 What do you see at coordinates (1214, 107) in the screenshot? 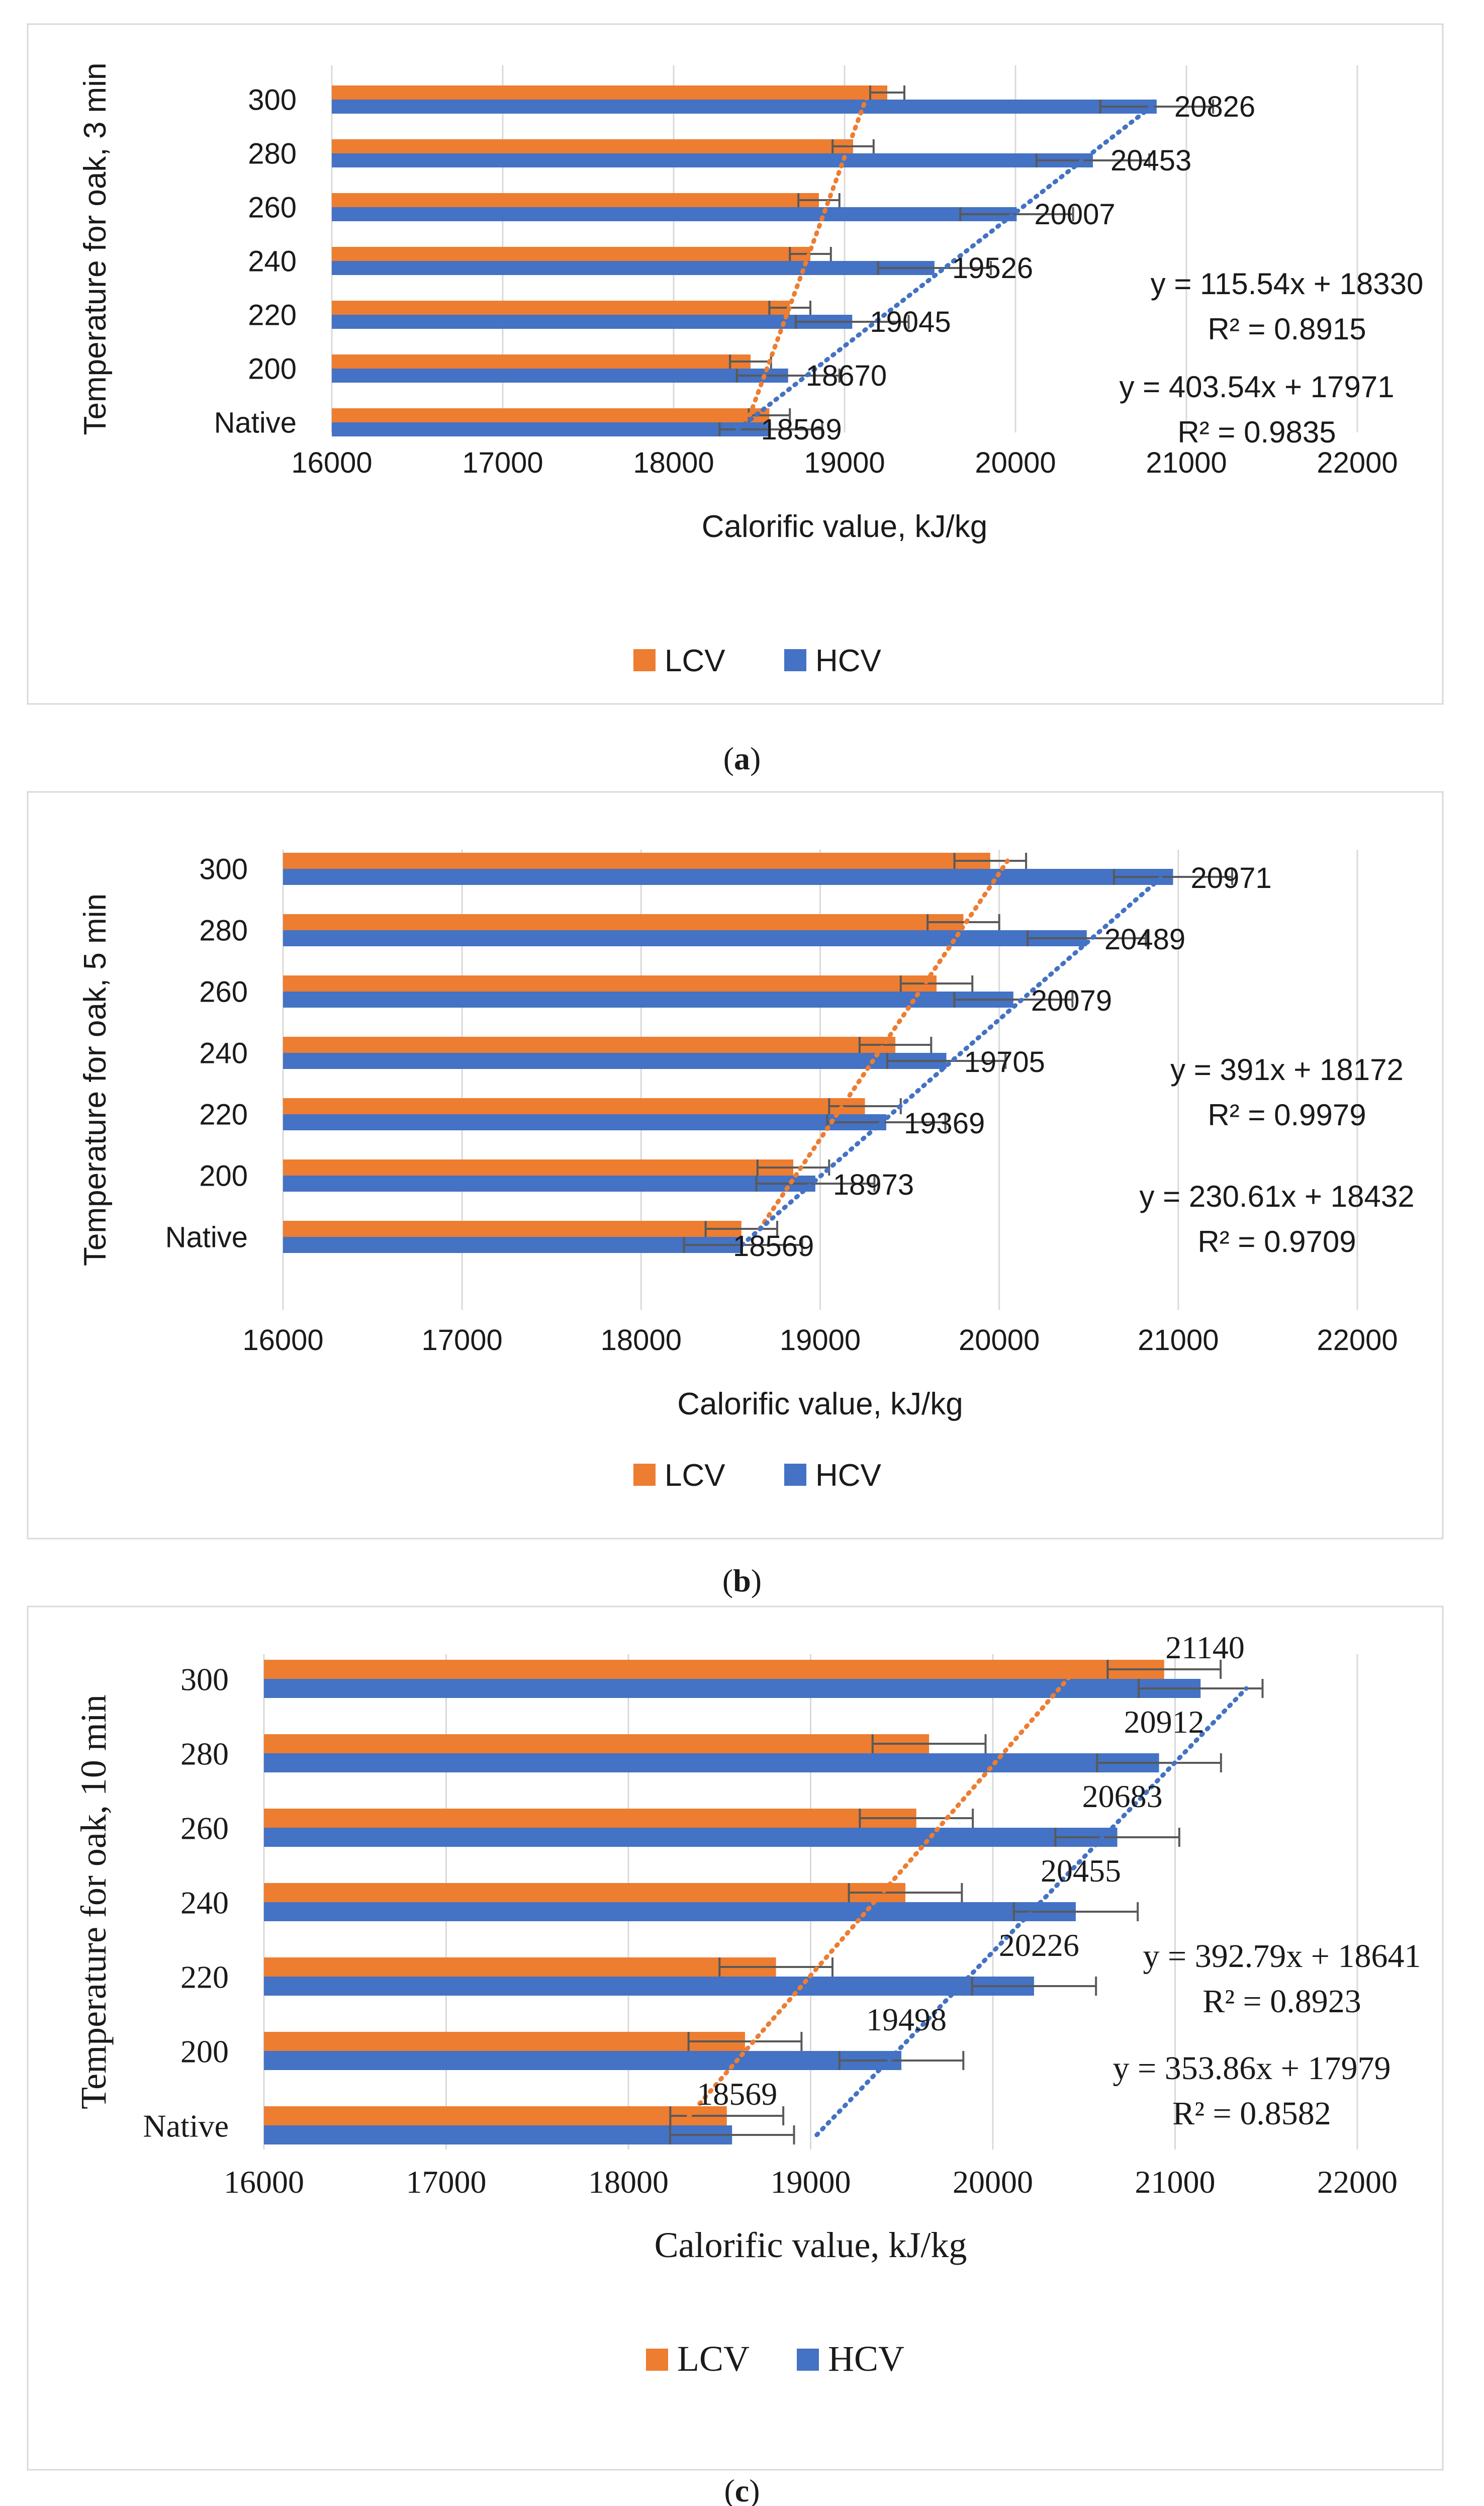
I see `data-label: 20826` at bounding box center [1214, 107].